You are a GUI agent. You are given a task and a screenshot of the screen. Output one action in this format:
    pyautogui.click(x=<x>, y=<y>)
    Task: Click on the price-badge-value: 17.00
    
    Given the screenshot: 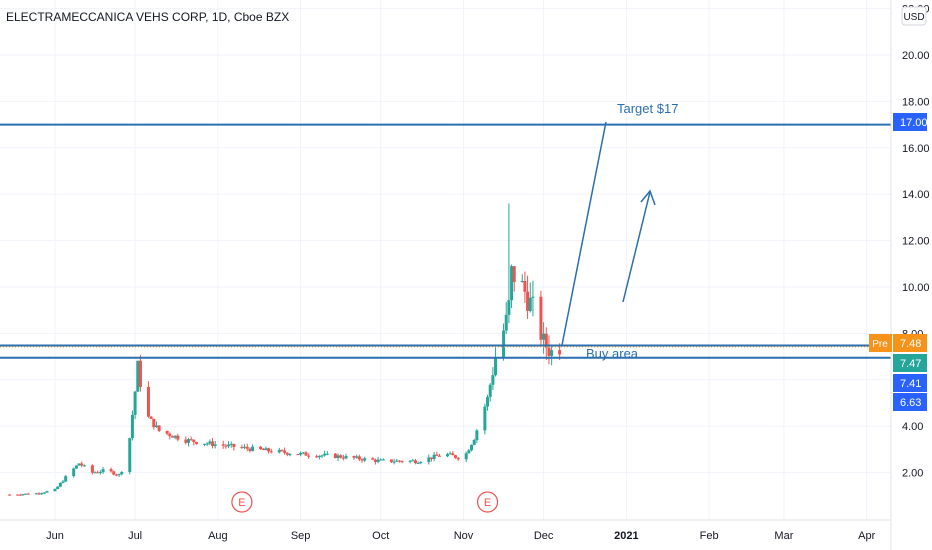 What is the action you would take?
    pyautogui.click(x=914, y=123)
    